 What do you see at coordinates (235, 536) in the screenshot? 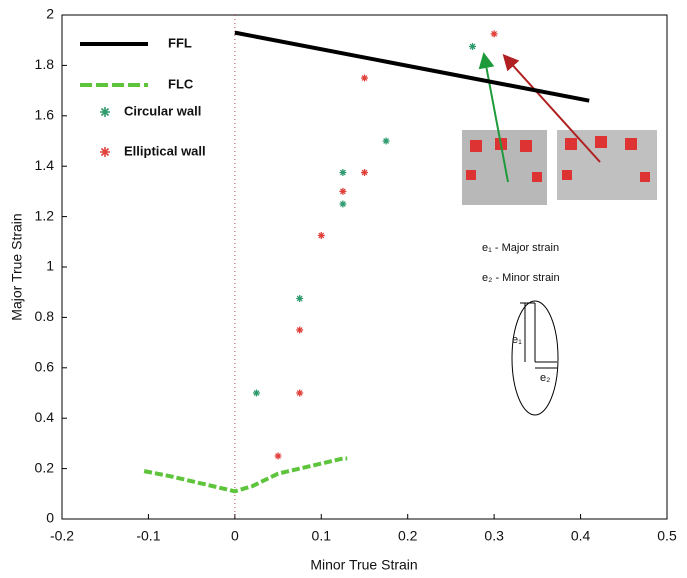
I see `x-tick-label: 0` at bounding box center [235, 536].